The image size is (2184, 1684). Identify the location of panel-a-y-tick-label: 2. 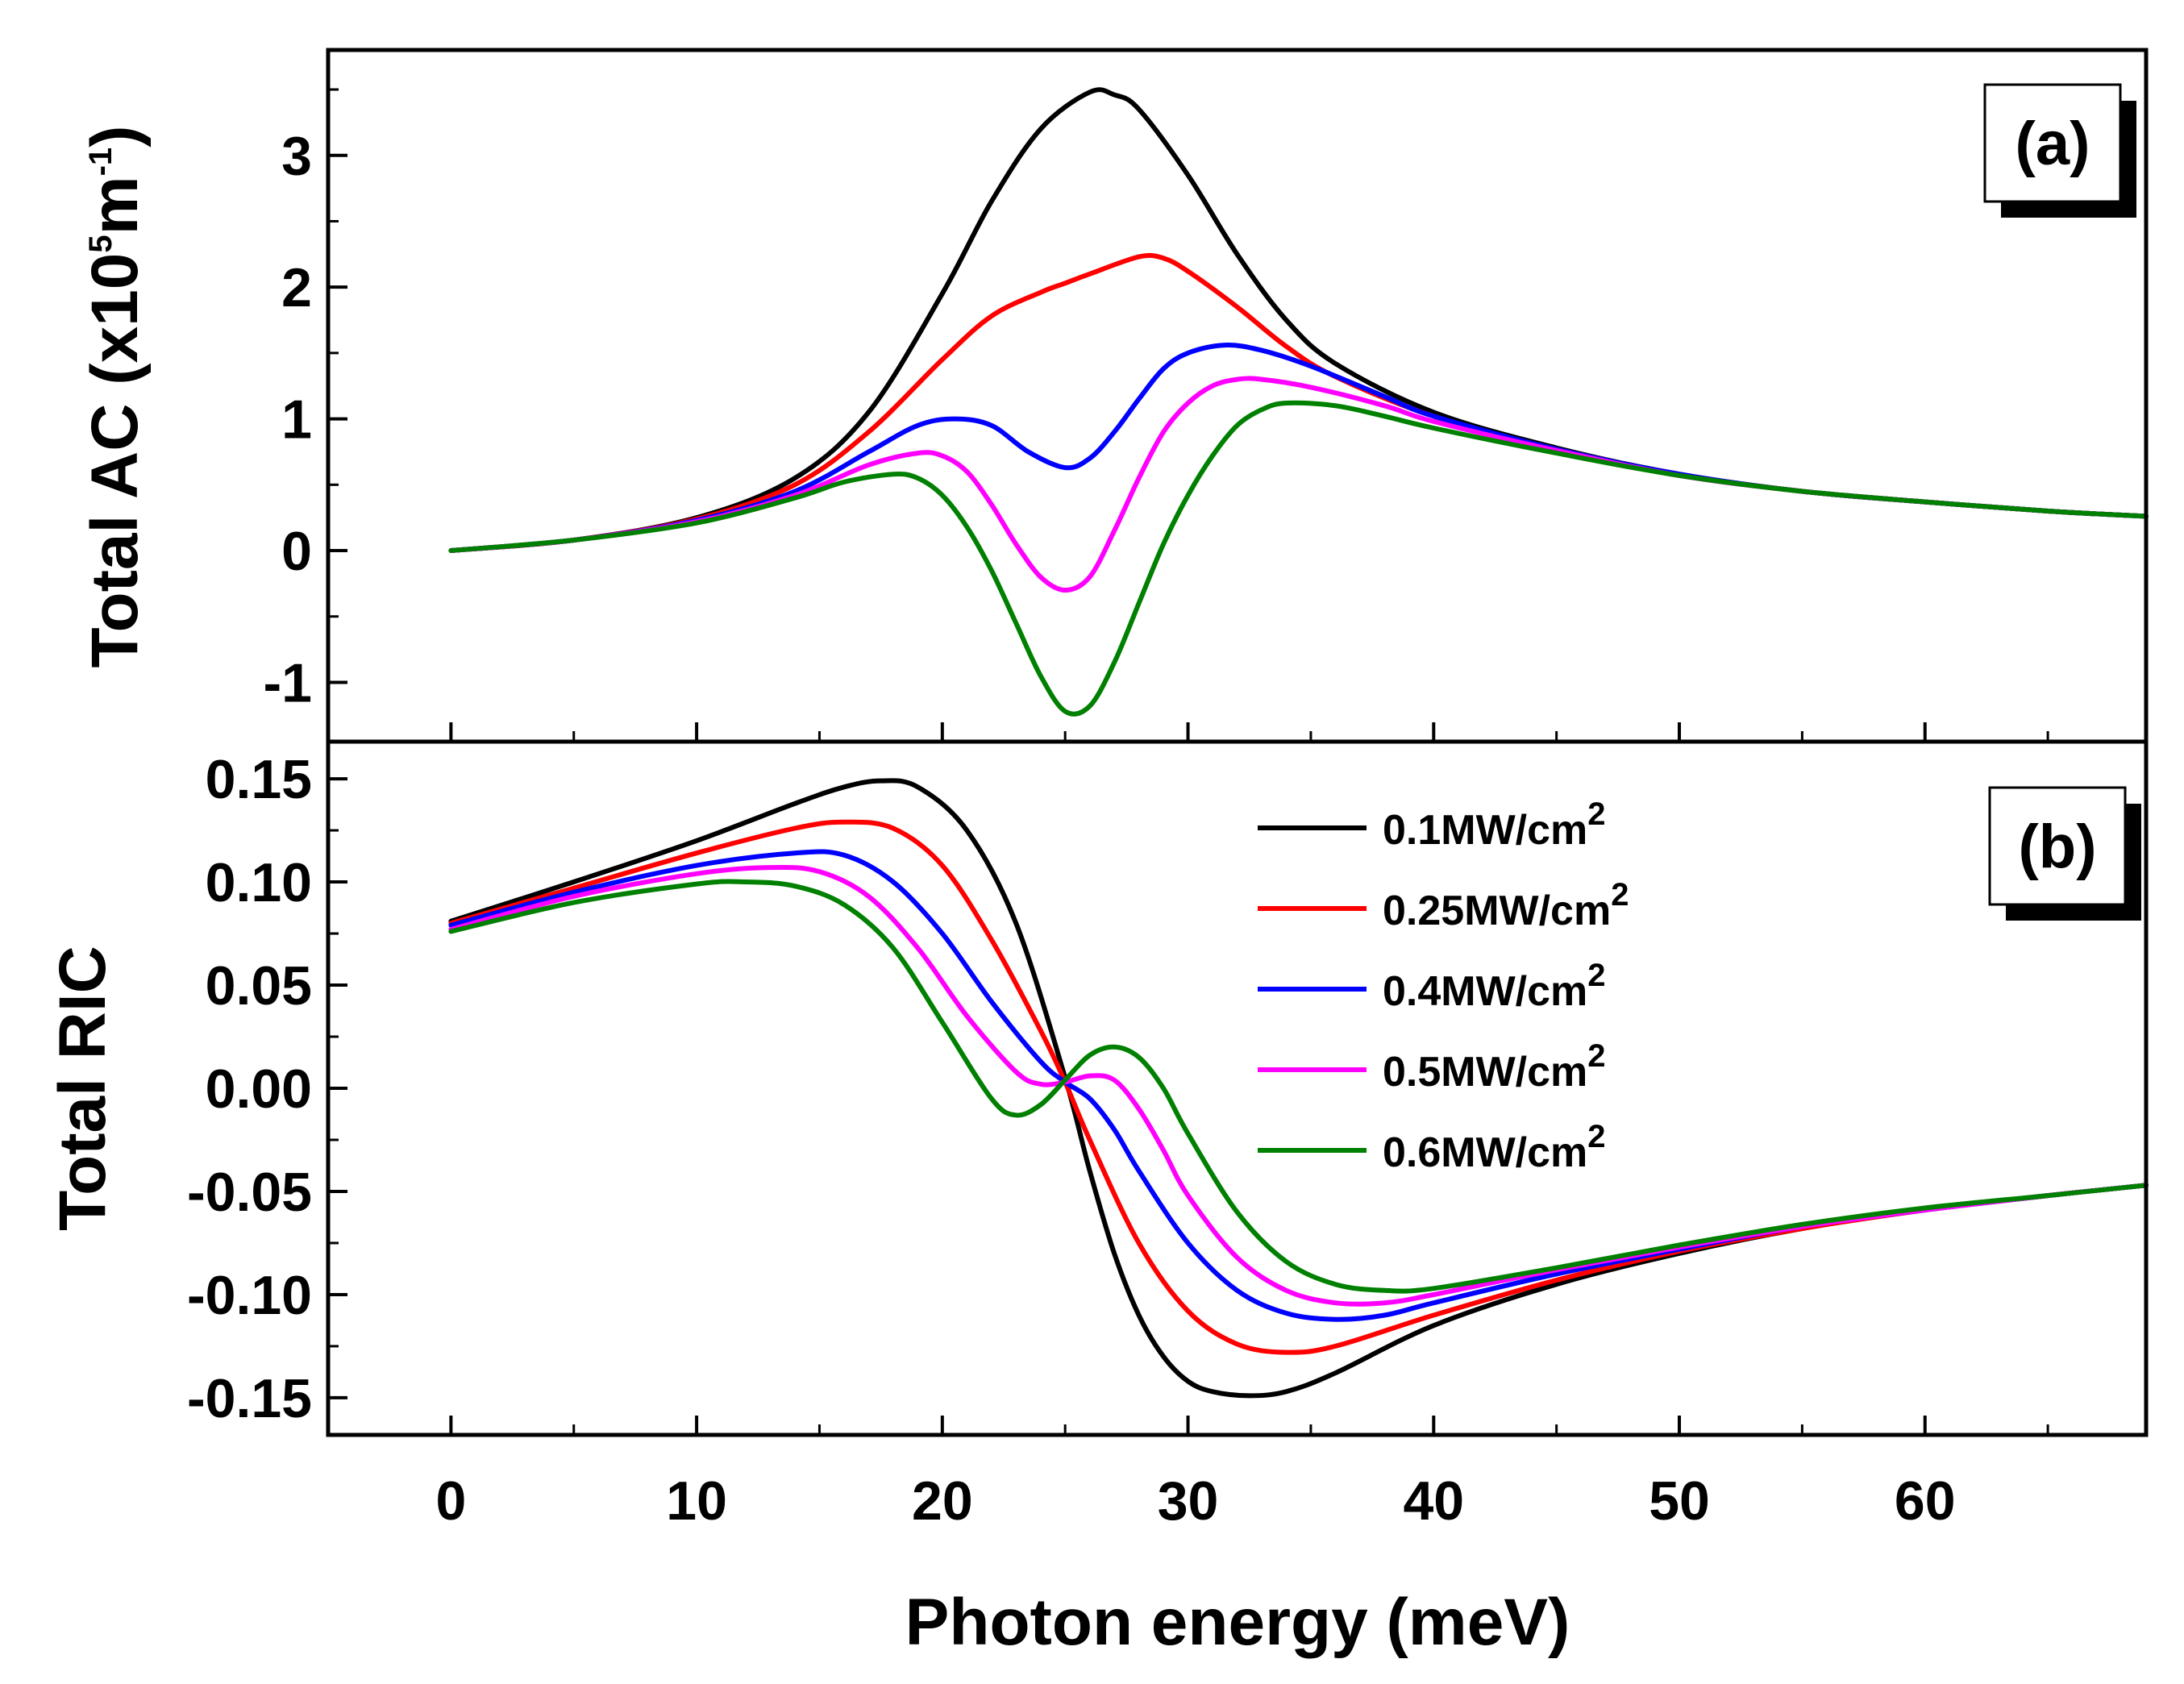
(296, 287).